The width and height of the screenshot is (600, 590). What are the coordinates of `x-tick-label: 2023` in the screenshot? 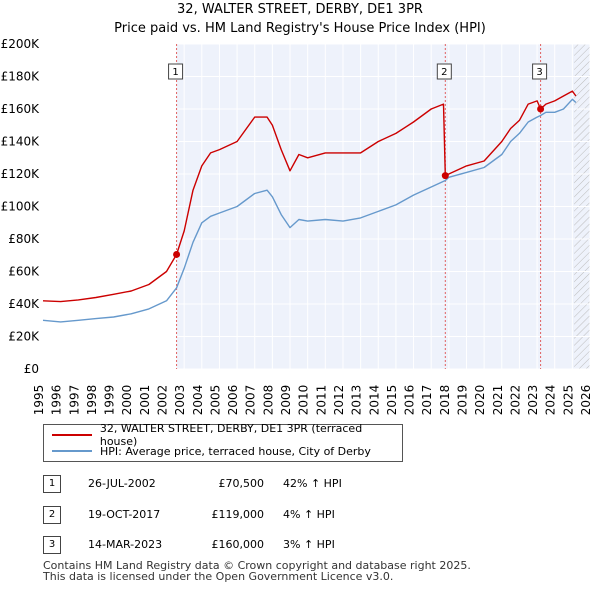 It's located at (533, 400).